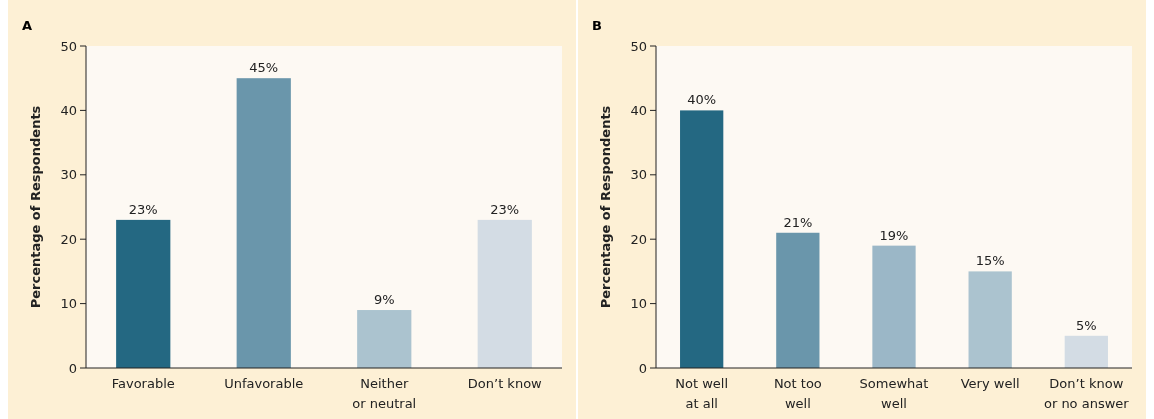  What do you see at coordinates (894, 235) in the screenshot?
I see `data-label: 19%` at bounding box center [894, 235].